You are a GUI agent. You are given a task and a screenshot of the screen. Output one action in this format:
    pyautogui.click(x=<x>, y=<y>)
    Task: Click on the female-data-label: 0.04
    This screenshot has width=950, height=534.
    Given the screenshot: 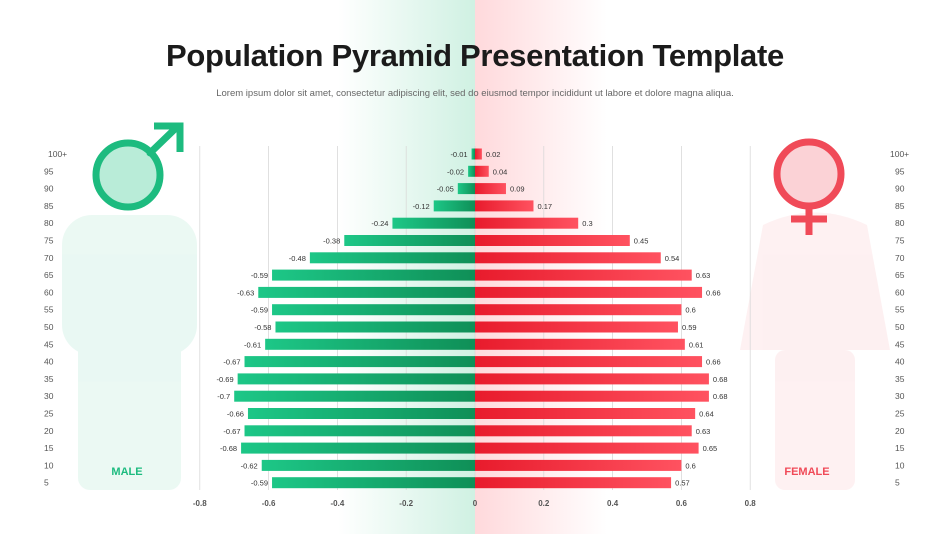 What is the action you would take?
    pyautogui.click(x=500, y=171)
    